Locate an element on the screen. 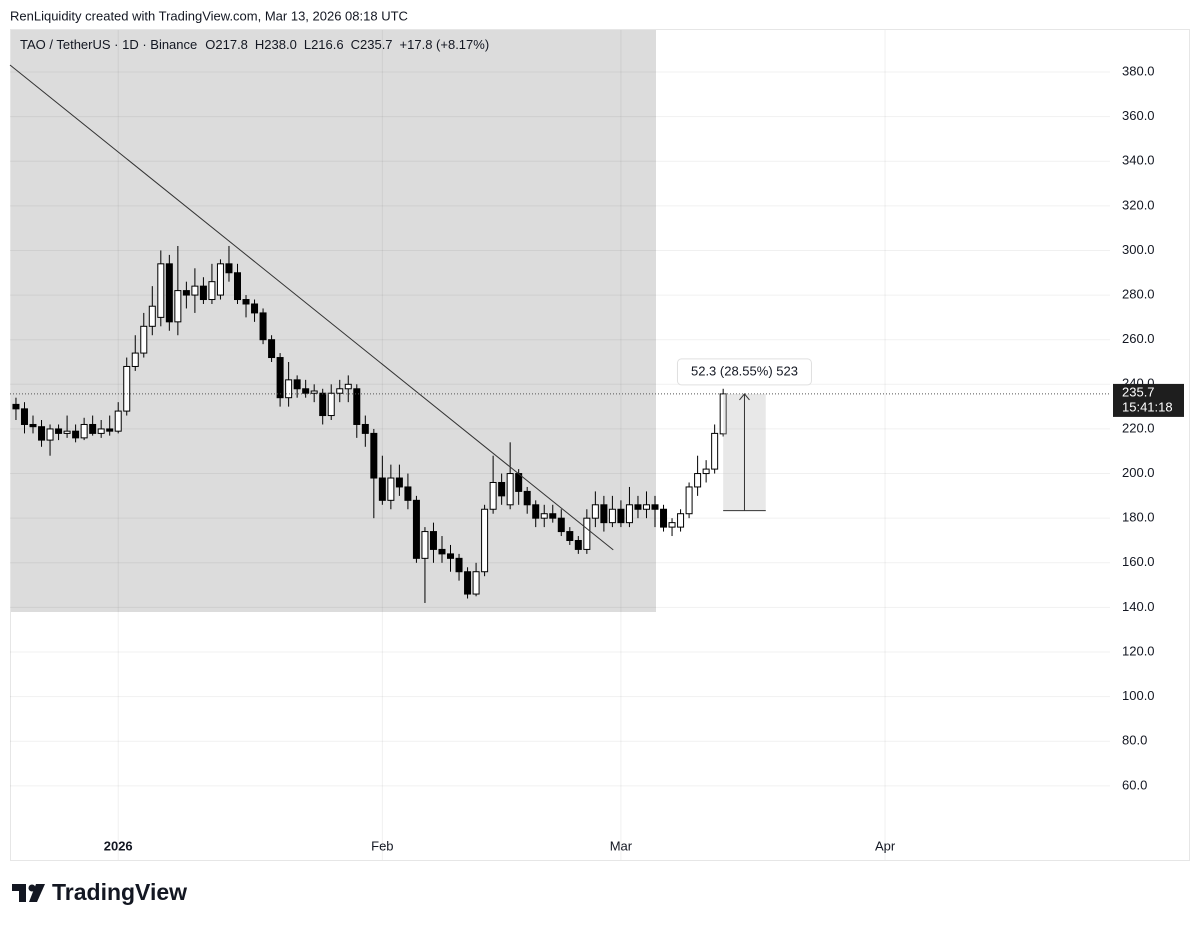  y-tick-label: 380.0 is located at coordinates (1138, 70).